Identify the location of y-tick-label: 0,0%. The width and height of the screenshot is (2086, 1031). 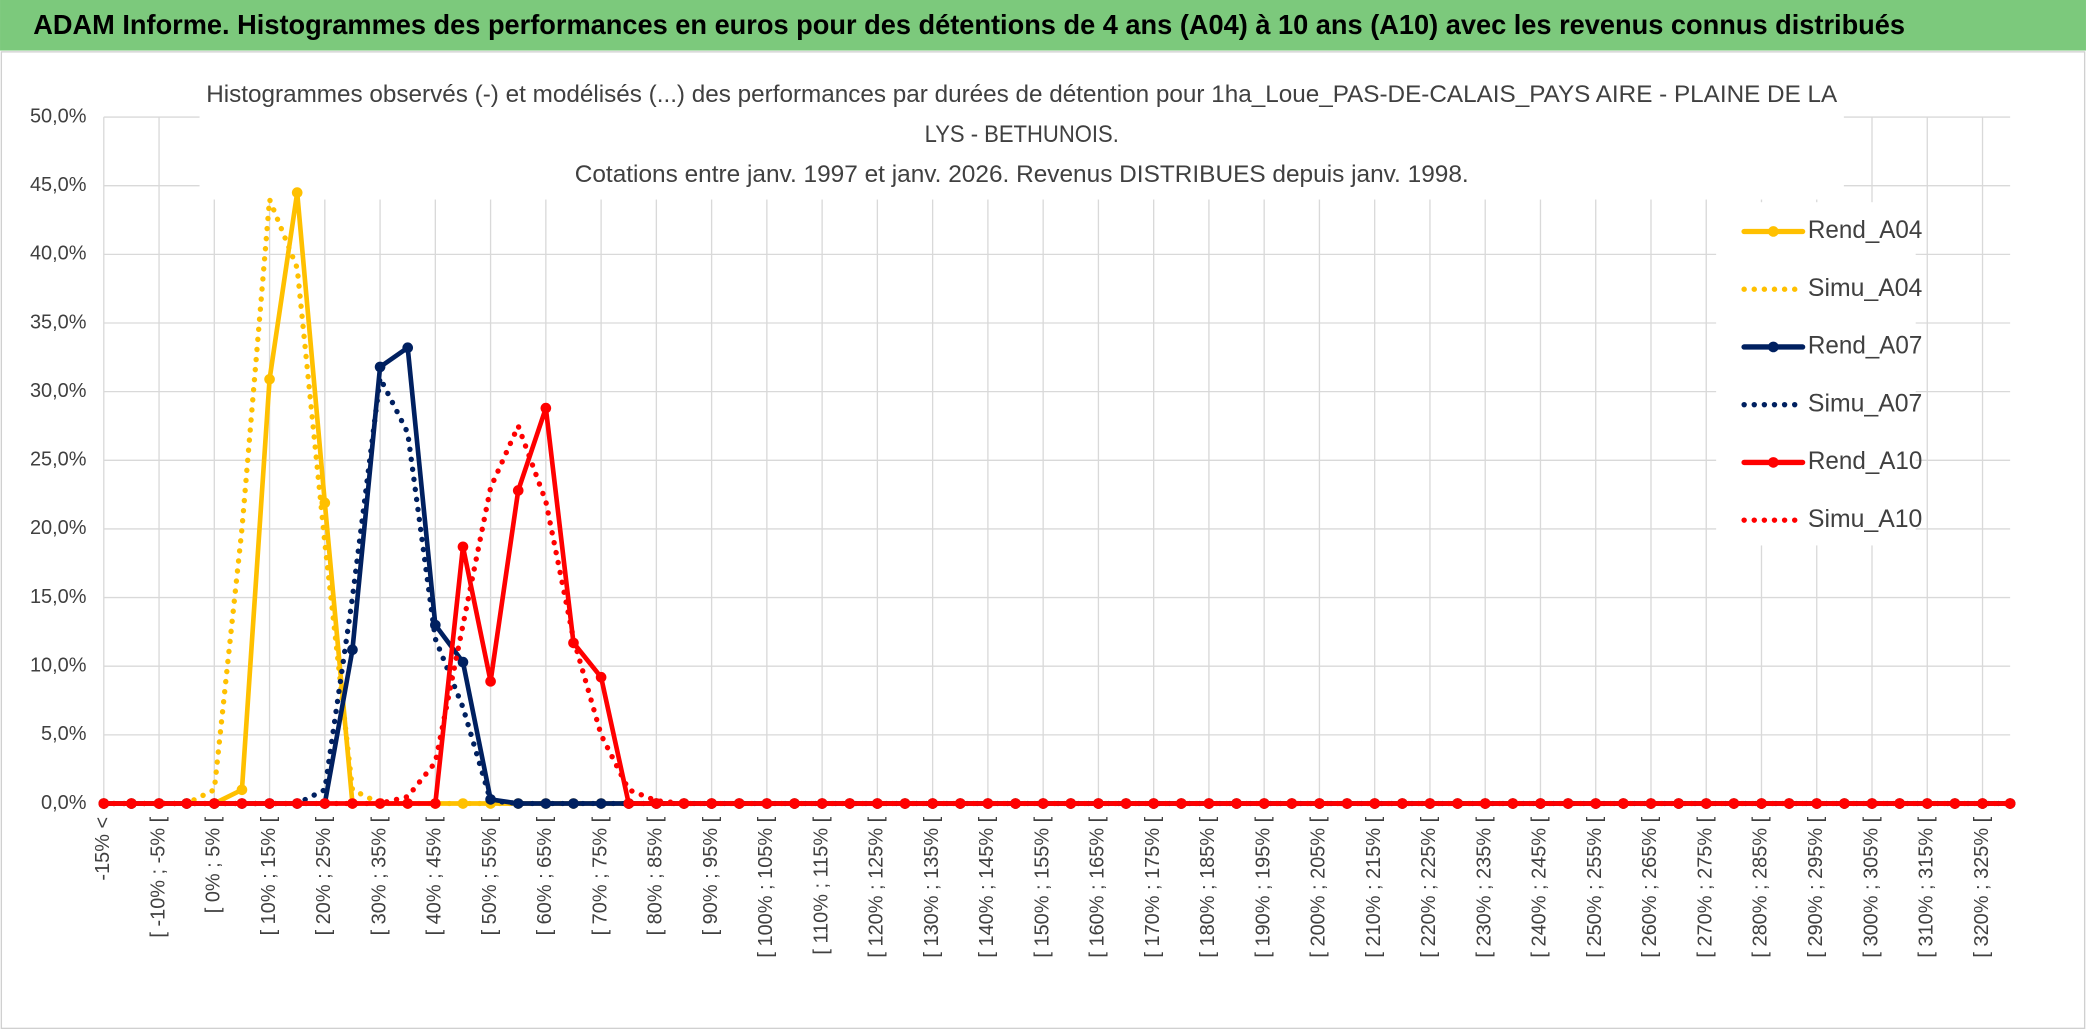
(64, 803).